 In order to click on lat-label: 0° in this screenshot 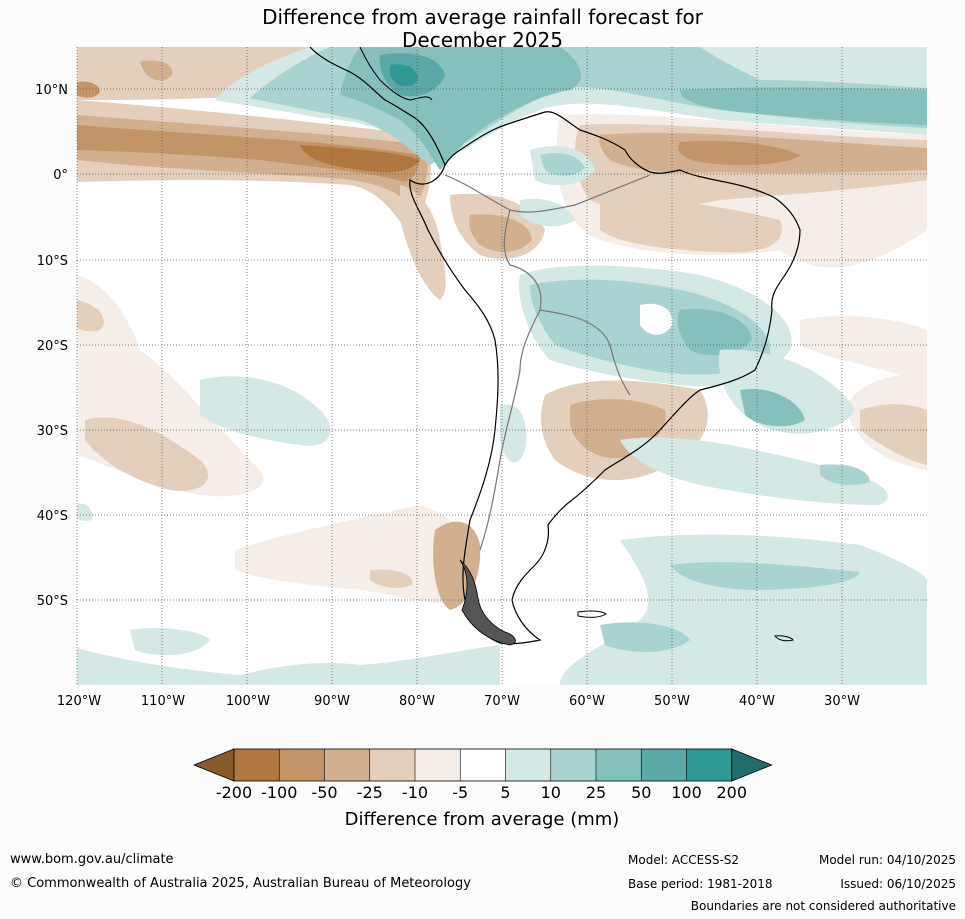, I will do `click(60, 175)`.